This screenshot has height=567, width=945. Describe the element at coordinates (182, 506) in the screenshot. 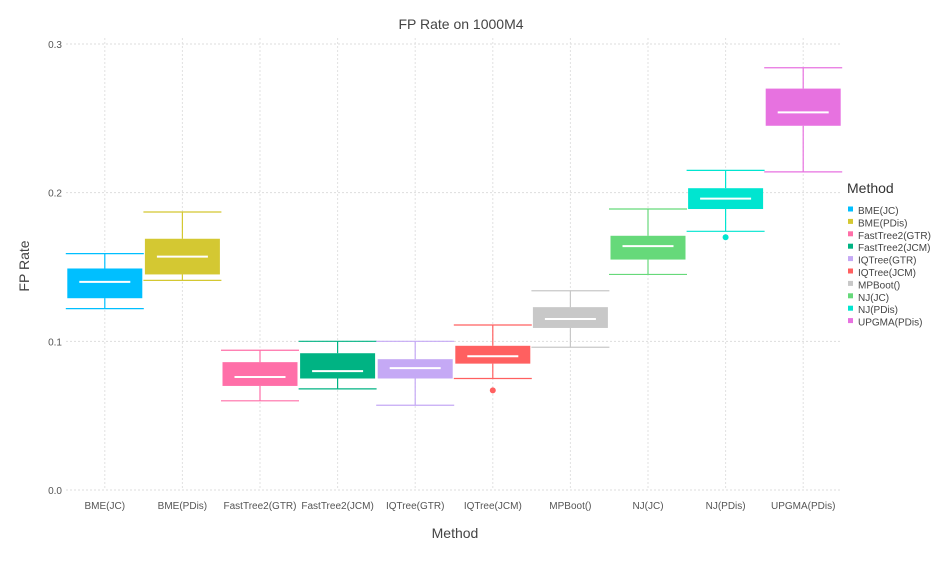

I see `x-tick-label: BME(PDis)` at that location.